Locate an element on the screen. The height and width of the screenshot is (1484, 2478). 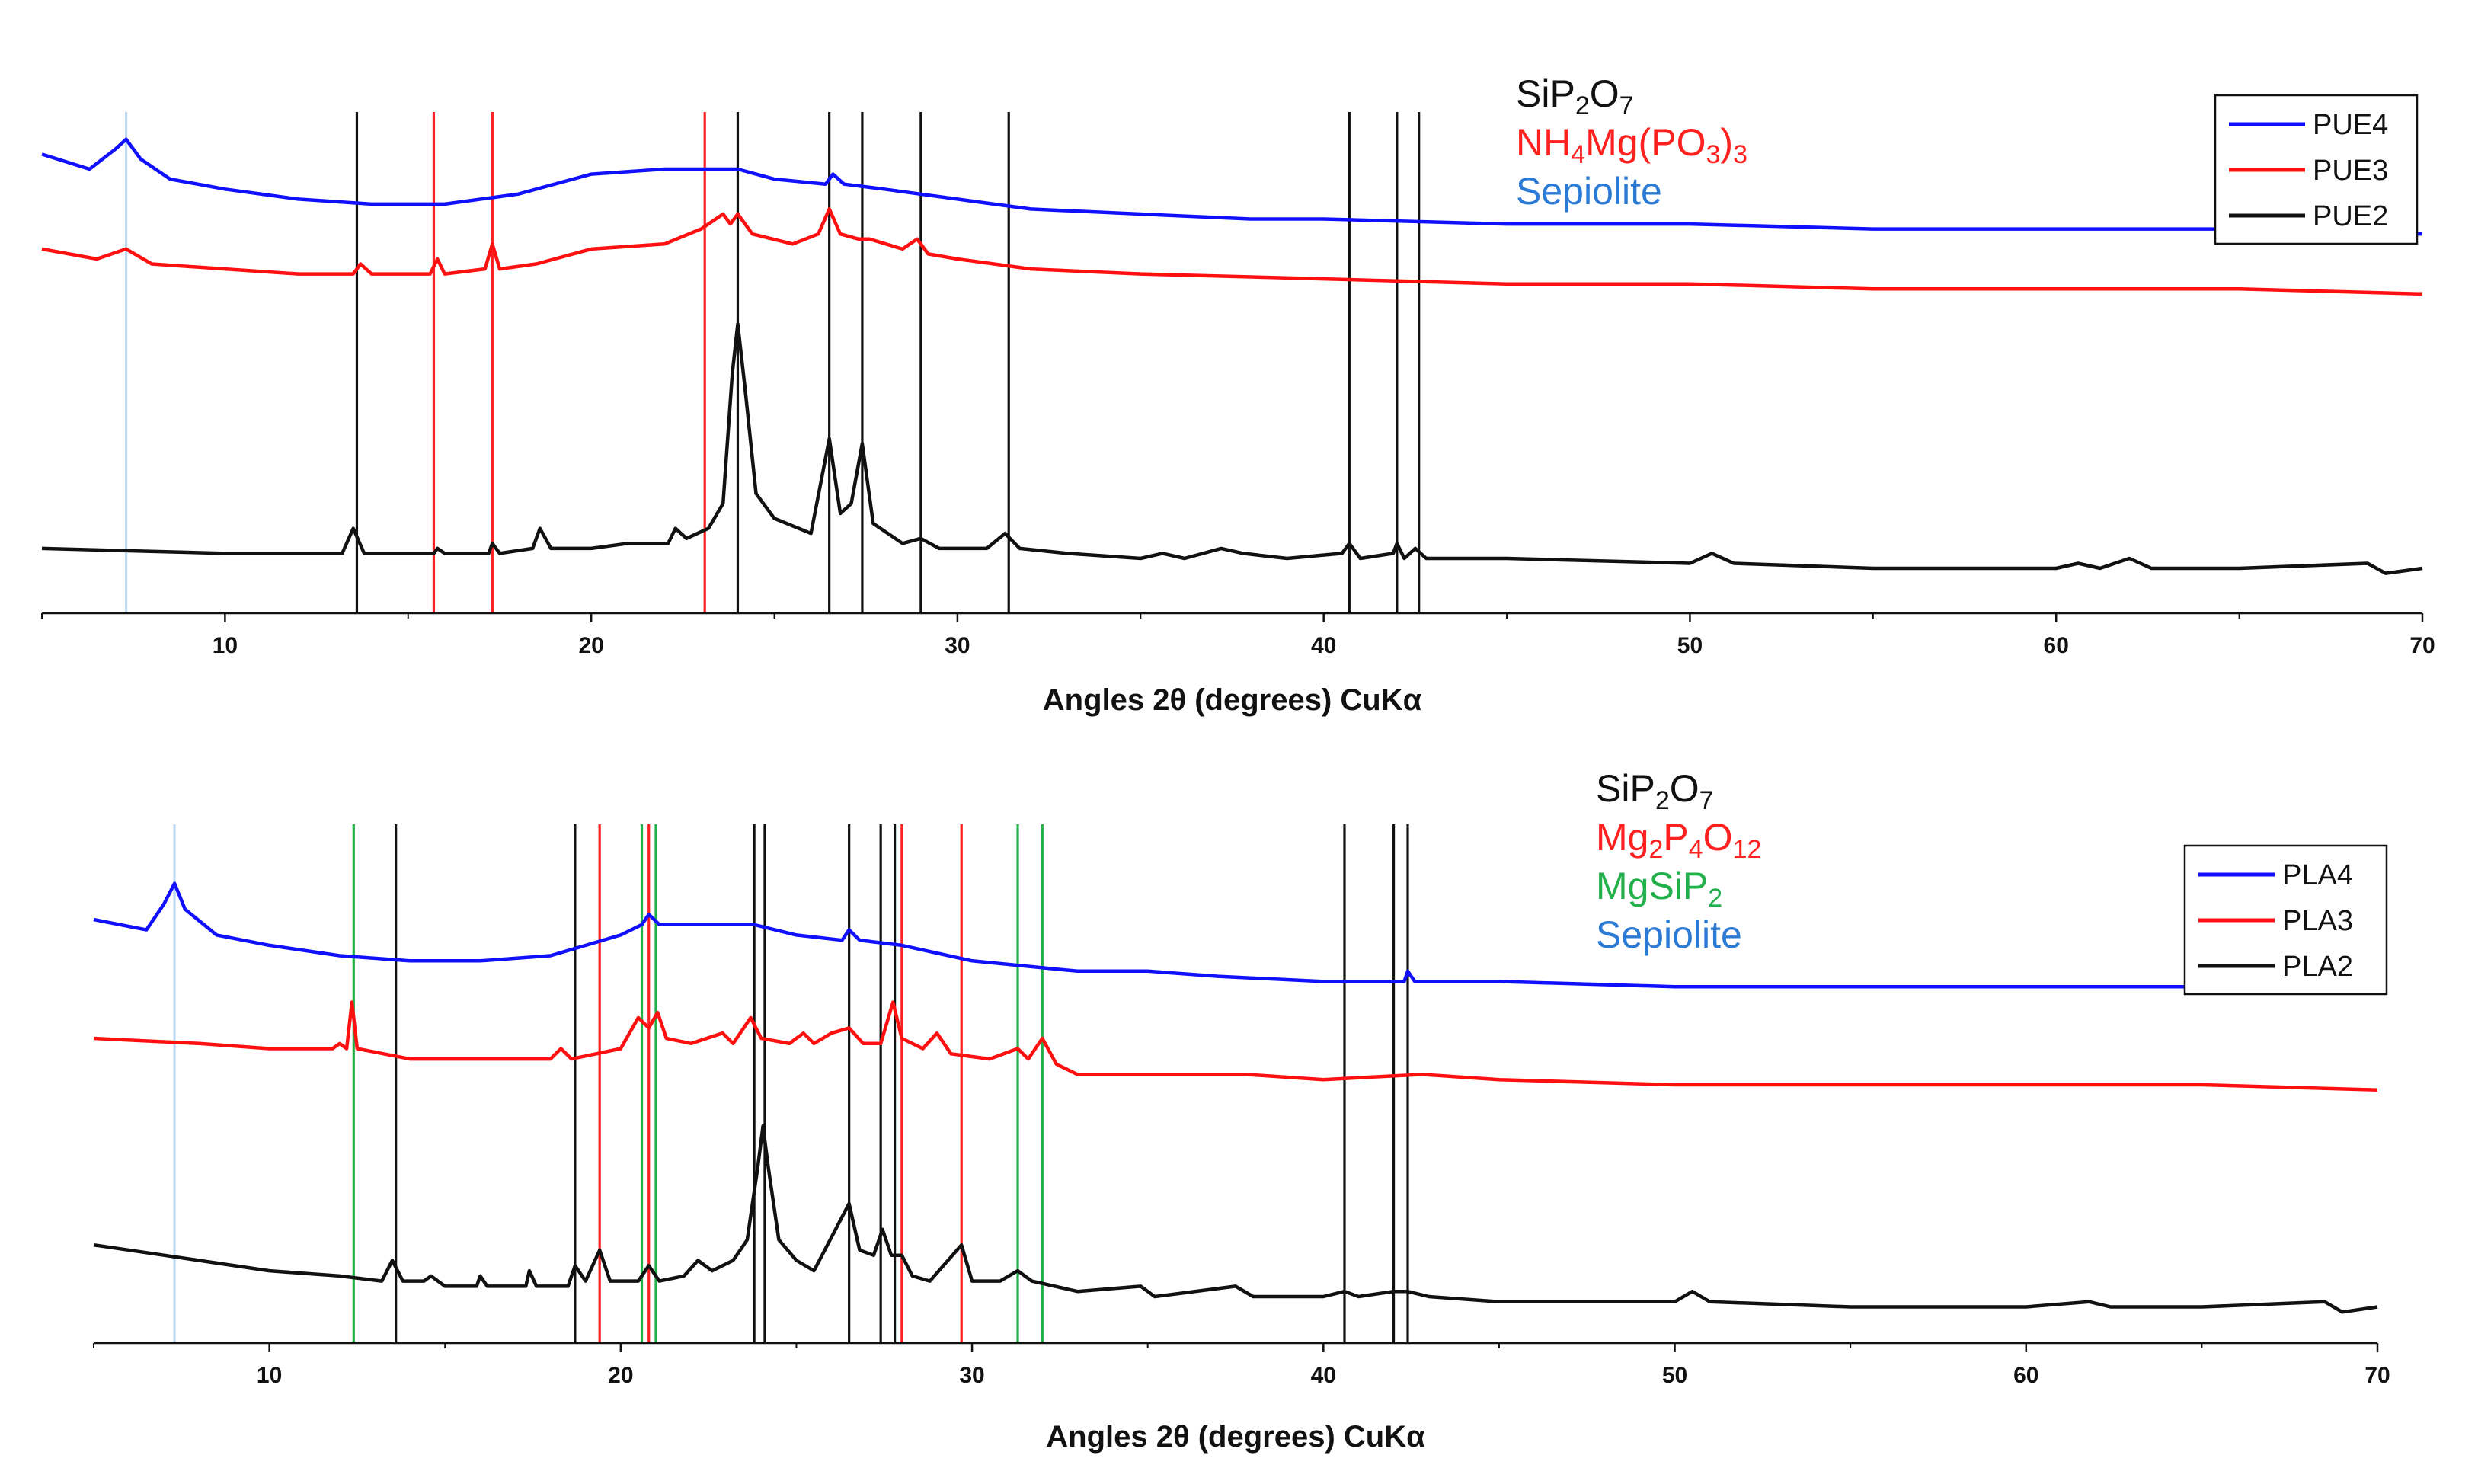
series-line-pla4 is located at coordinates (1235, 937).